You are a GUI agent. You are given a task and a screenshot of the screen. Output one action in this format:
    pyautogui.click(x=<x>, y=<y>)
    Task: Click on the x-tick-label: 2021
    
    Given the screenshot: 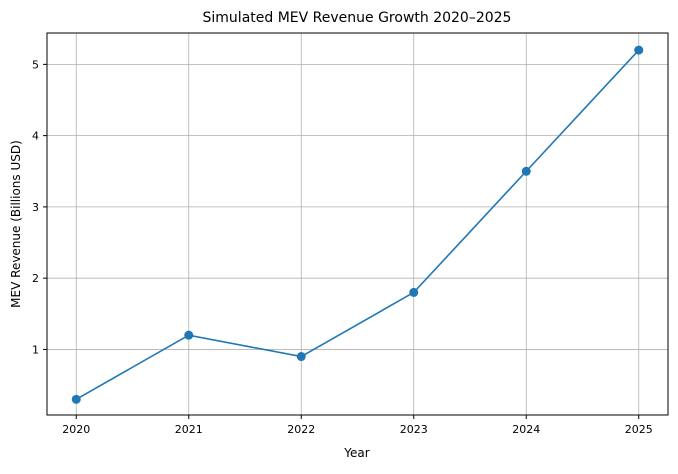 What is the action you would take?
    pyautogui.click(x=189, y=429)
    